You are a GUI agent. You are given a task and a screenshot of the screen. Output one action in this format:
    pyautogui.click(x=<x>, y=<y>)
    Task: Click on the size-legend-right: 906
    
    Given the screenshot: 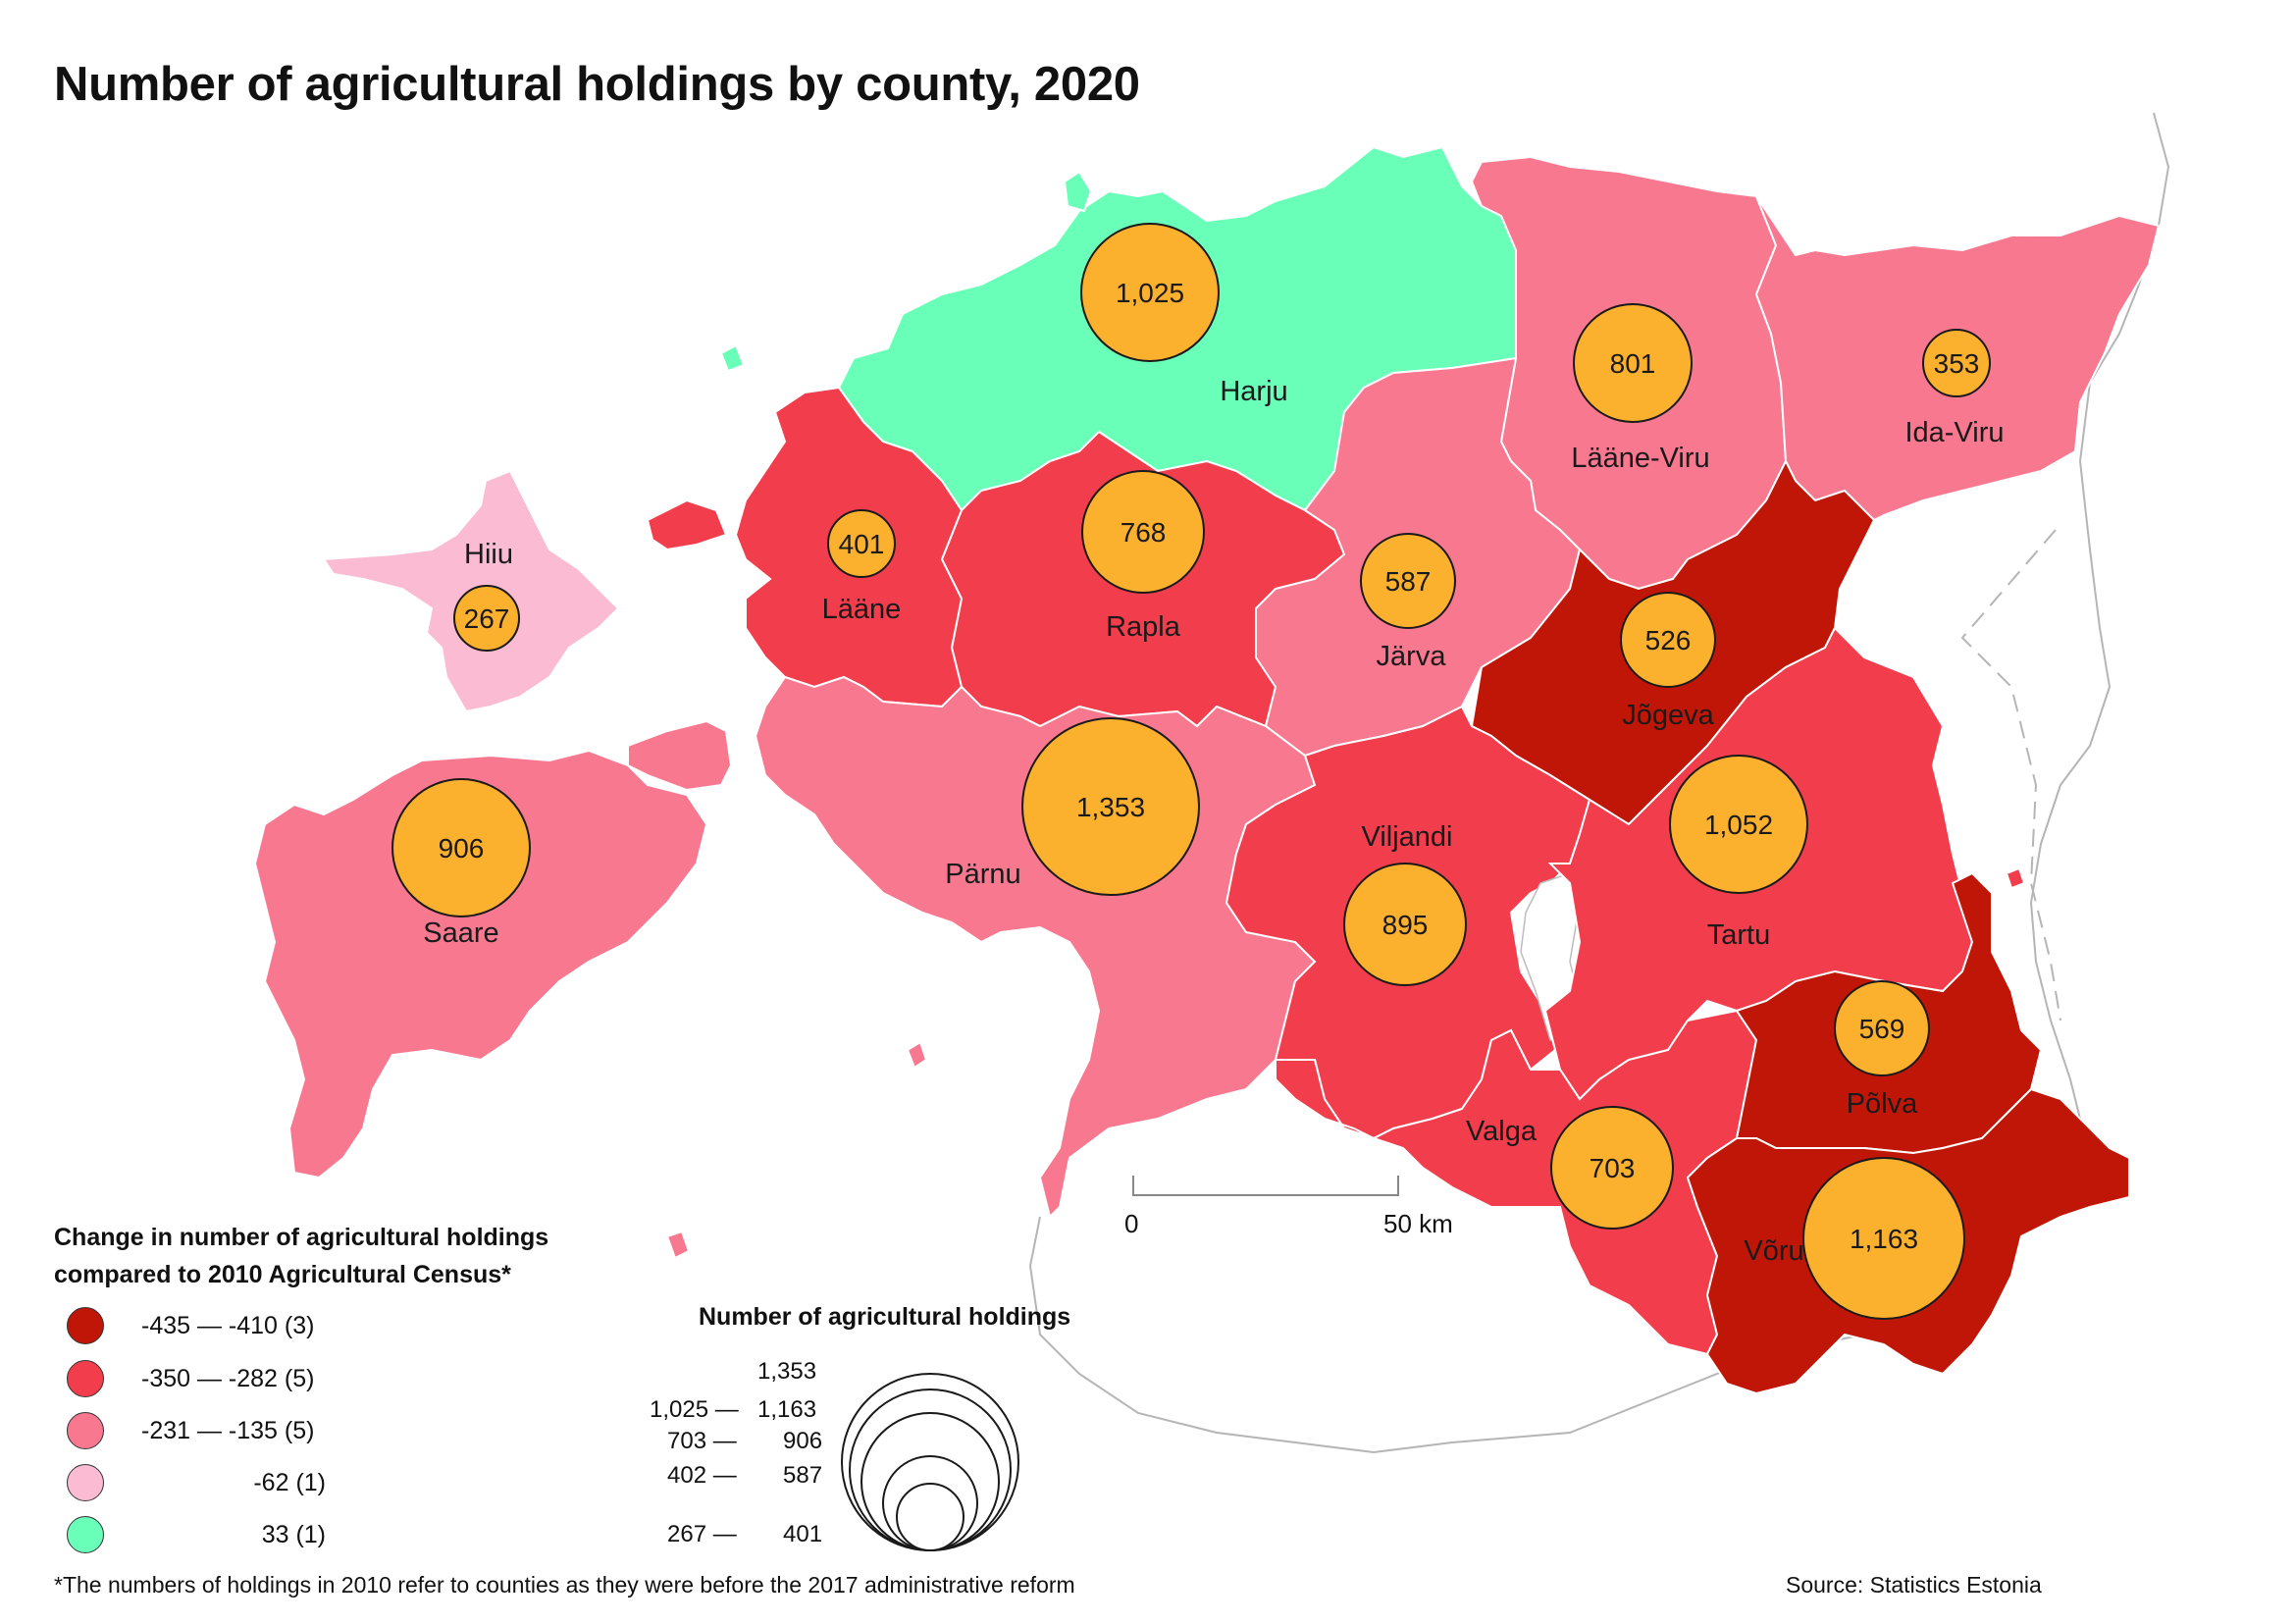 What is the action you would take?
    pyautogui.click(x=803, y=1441)
    